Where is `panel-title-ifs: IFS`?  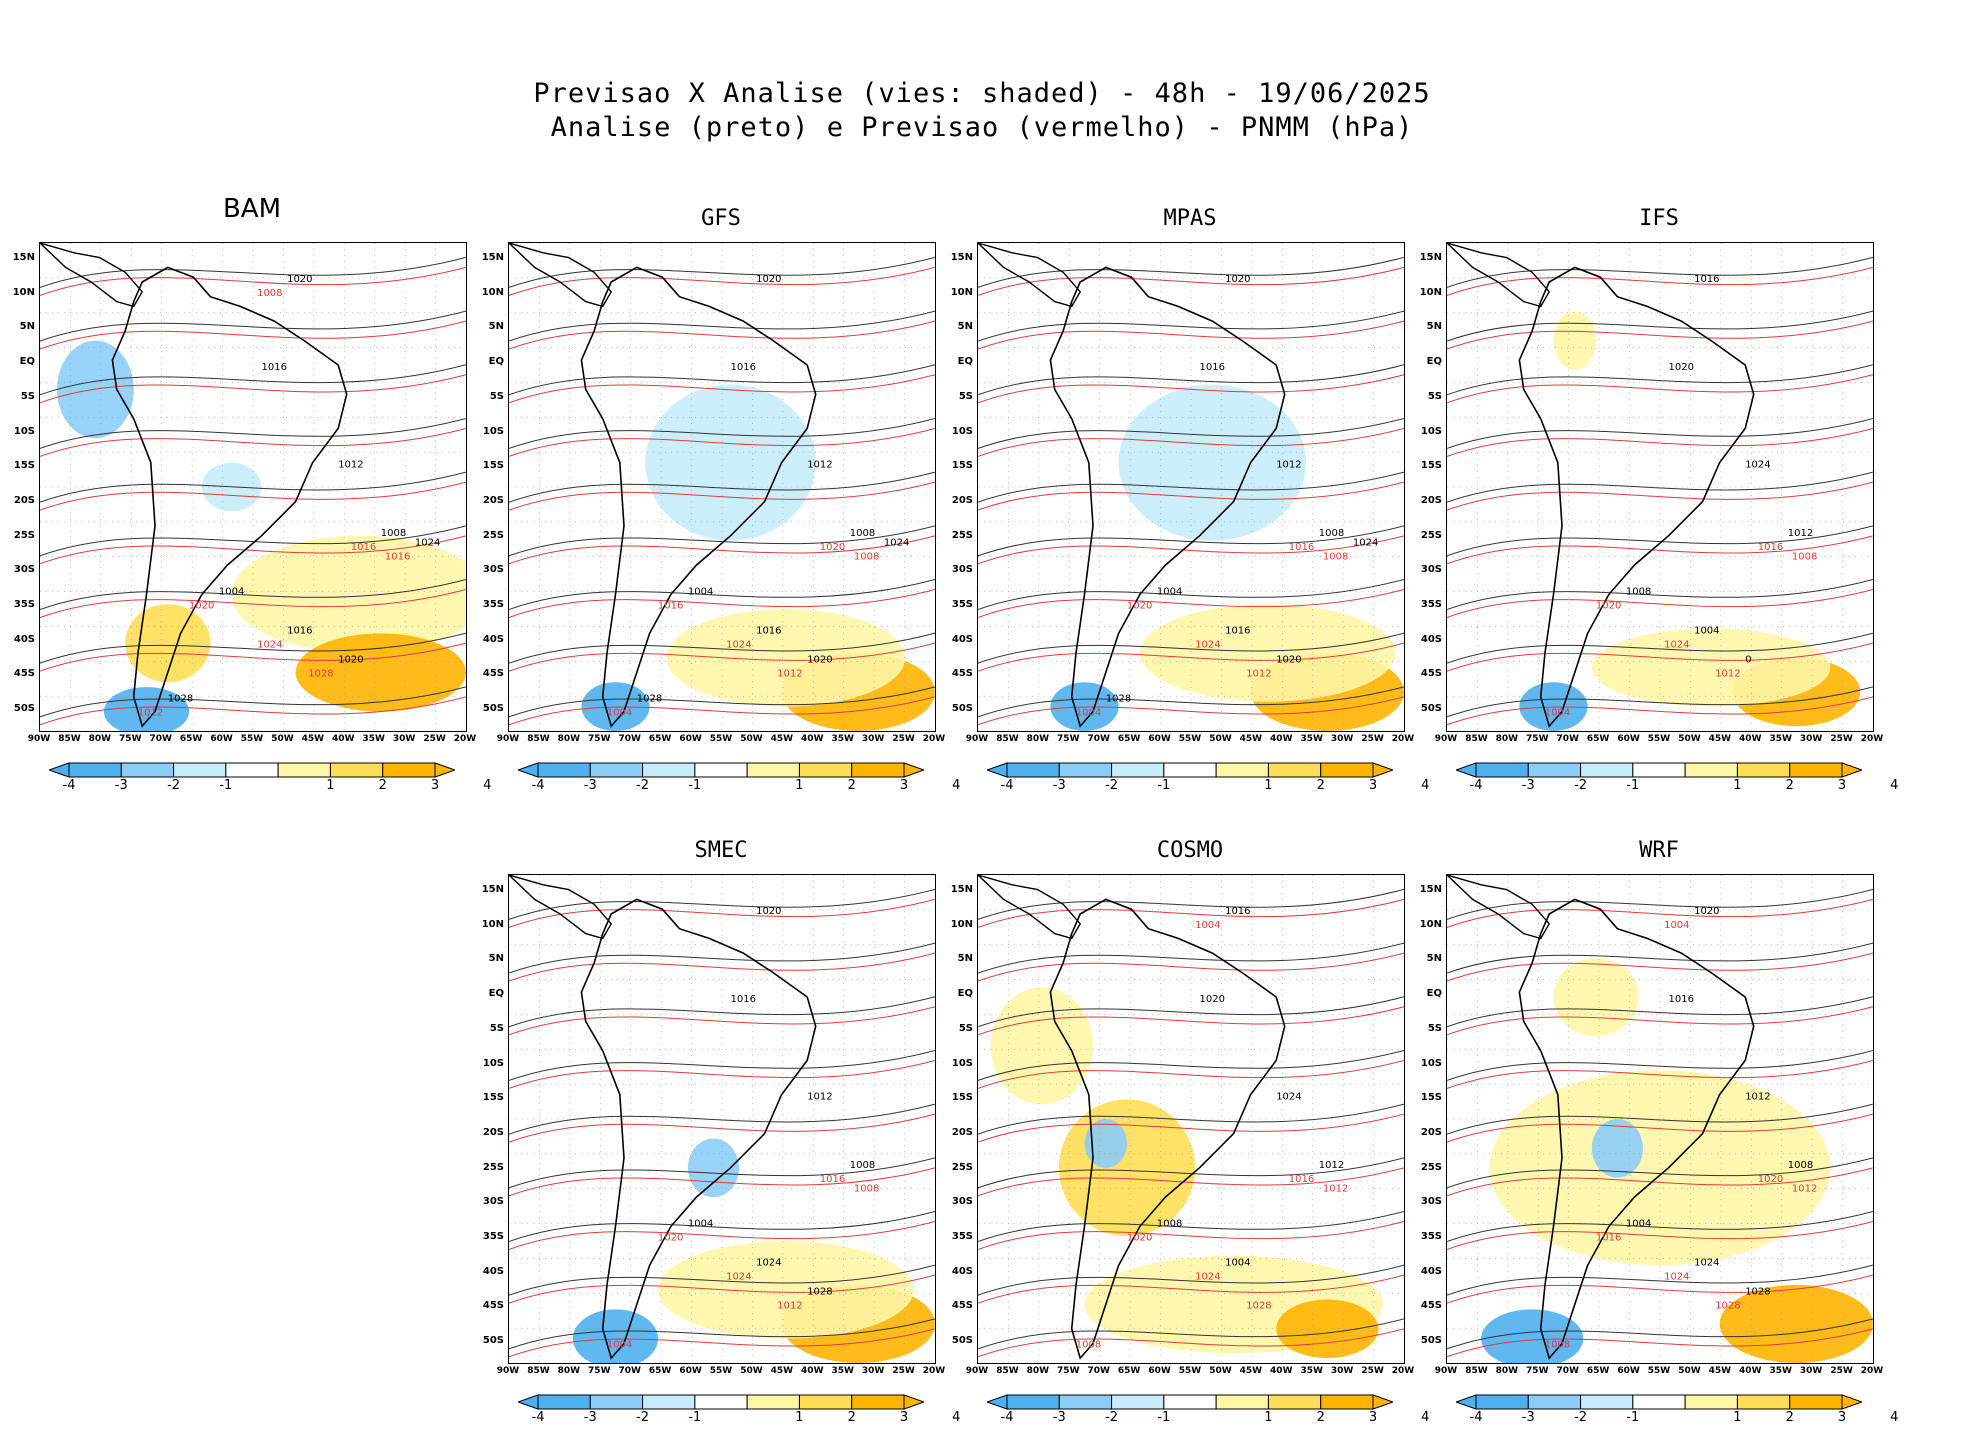
panel-title-ifs: IFS is located at coordinates (1659, 218).